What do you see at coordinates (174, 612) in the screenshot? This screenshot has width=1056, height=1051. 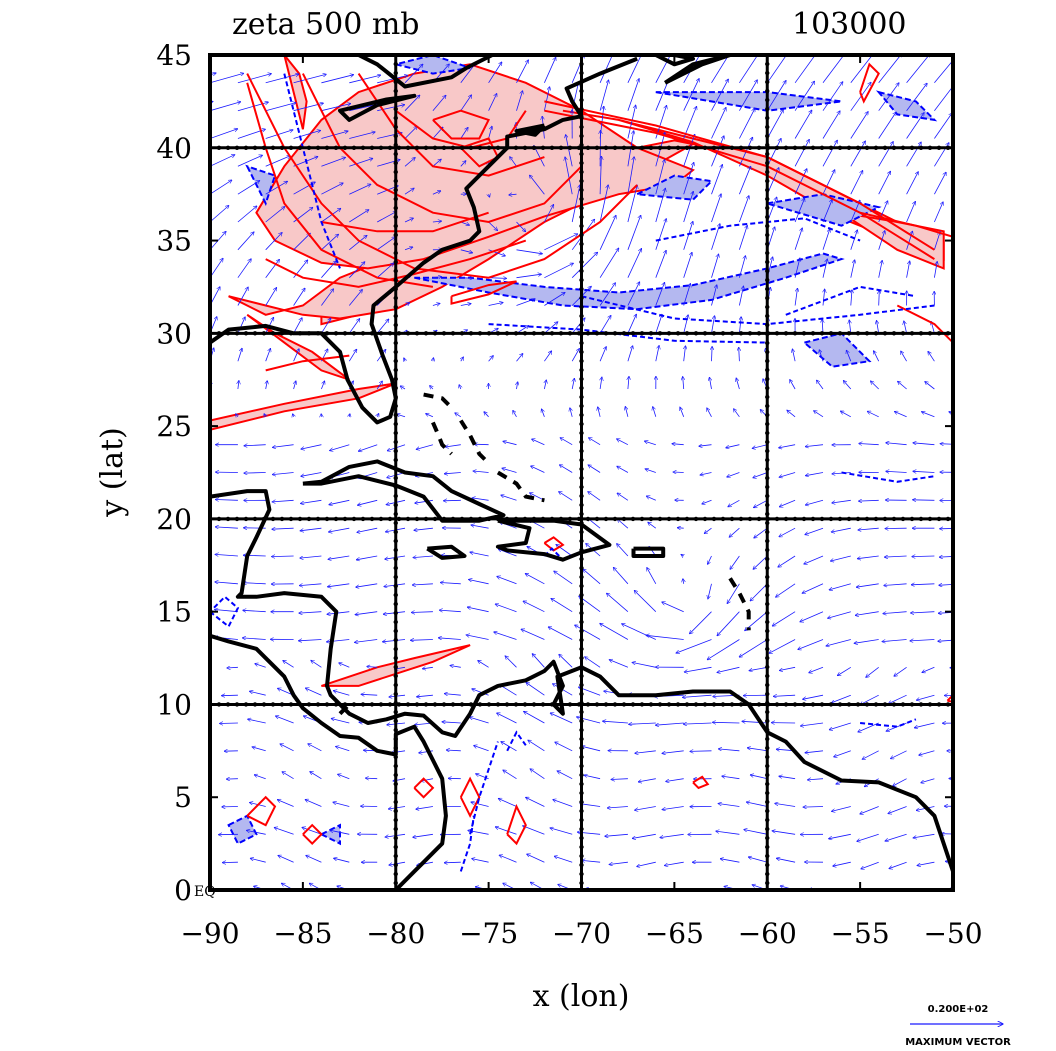 I see `y-tick-label: 15` at bounding box center [174, 612].